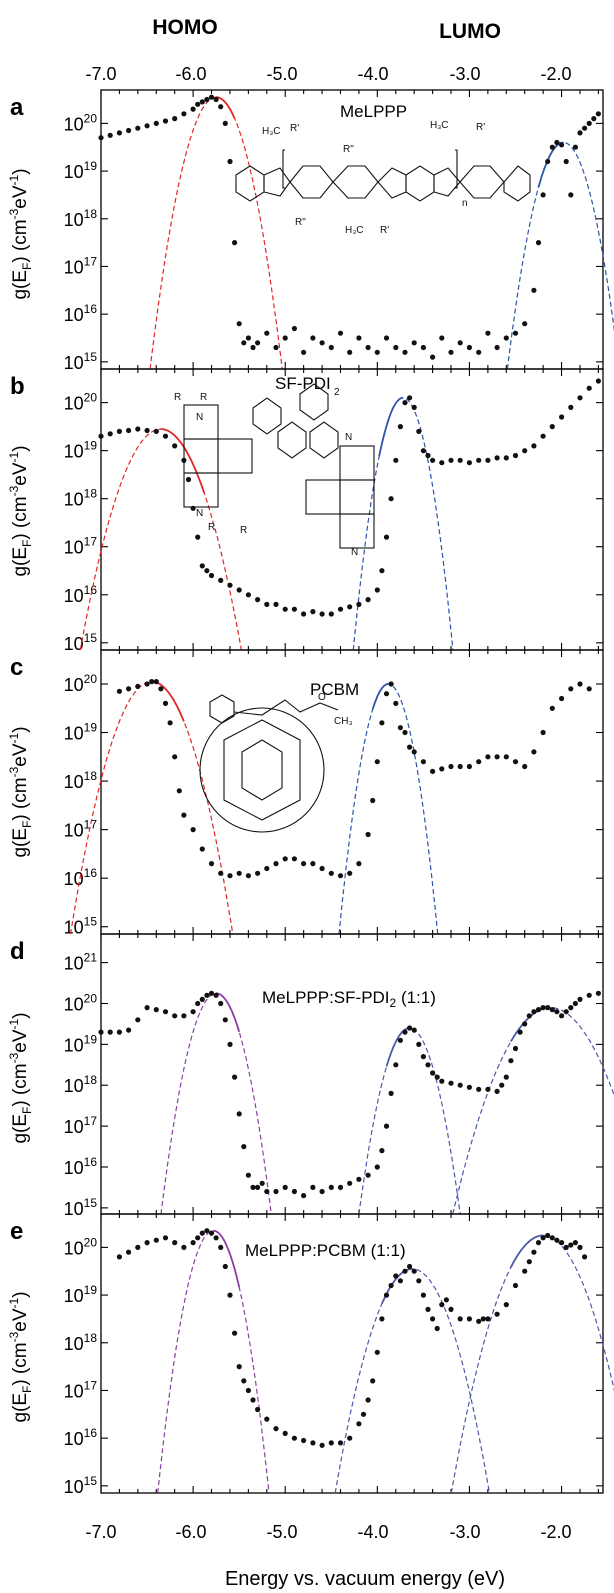  I want to click on gaussian-fit-solid-lumo1, so click(397, 1047).